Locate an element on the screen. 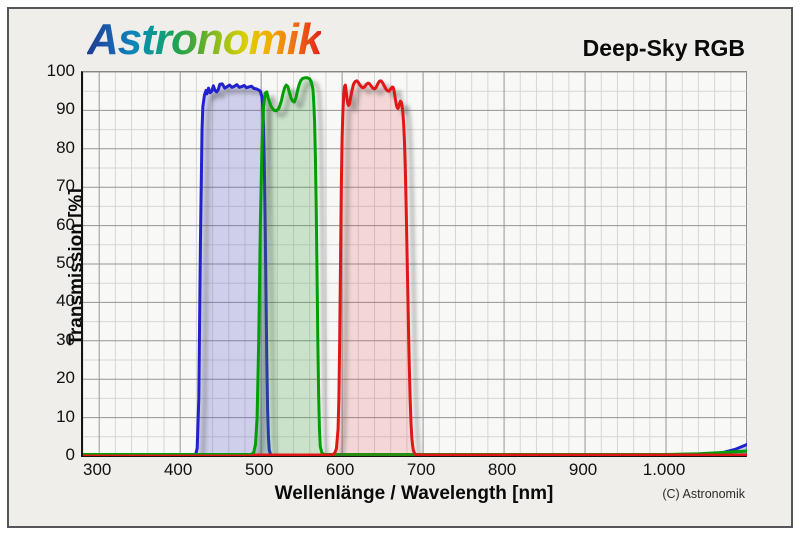  copyright-text: (C) Astronomik is located at coordinates (703, 494).